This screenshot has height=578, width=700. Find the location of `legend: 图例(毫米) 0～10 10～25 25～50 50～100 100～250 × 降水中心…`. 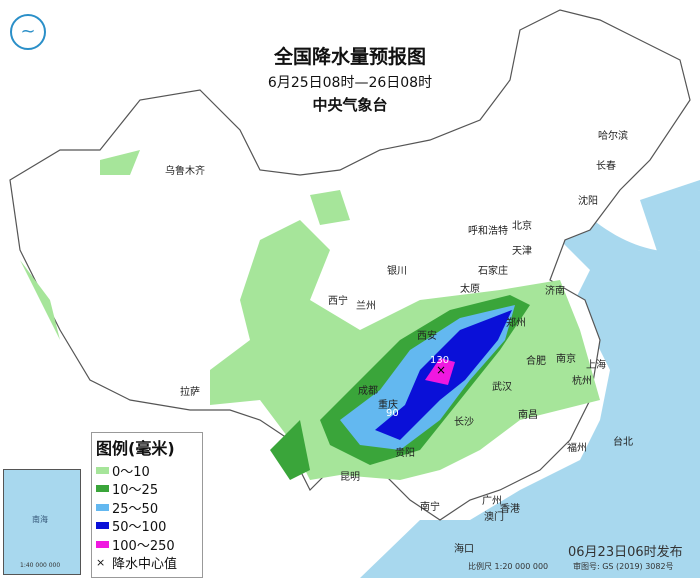

legend: 图例(毫米) 0～10 10～25 25～50 50～100 100～250 × 降水中心… is located at coordinates (147, 505).